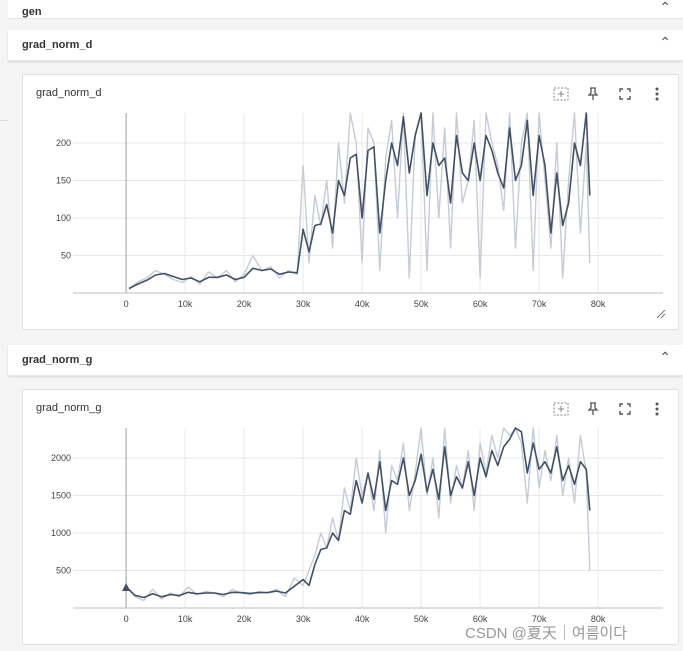  Describe the element at coordinates (345, 360) in the screenshot. I see `section-header-grad-norm-g: grad_norm_g ⌃` at that location.